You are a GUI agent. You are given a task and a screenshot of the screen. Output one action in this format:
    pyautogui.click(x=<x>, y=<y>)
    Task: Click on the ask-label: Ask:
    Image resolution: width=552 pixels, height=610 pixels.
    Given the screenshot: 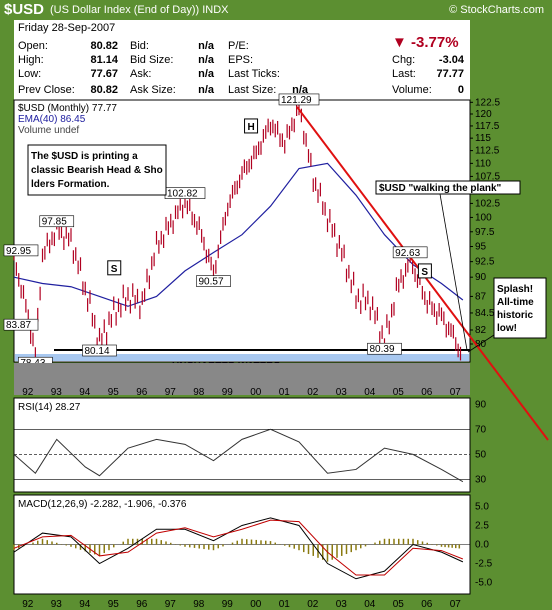 What is the action you would take?
    pyautogui.click(x=141, y=74)
    